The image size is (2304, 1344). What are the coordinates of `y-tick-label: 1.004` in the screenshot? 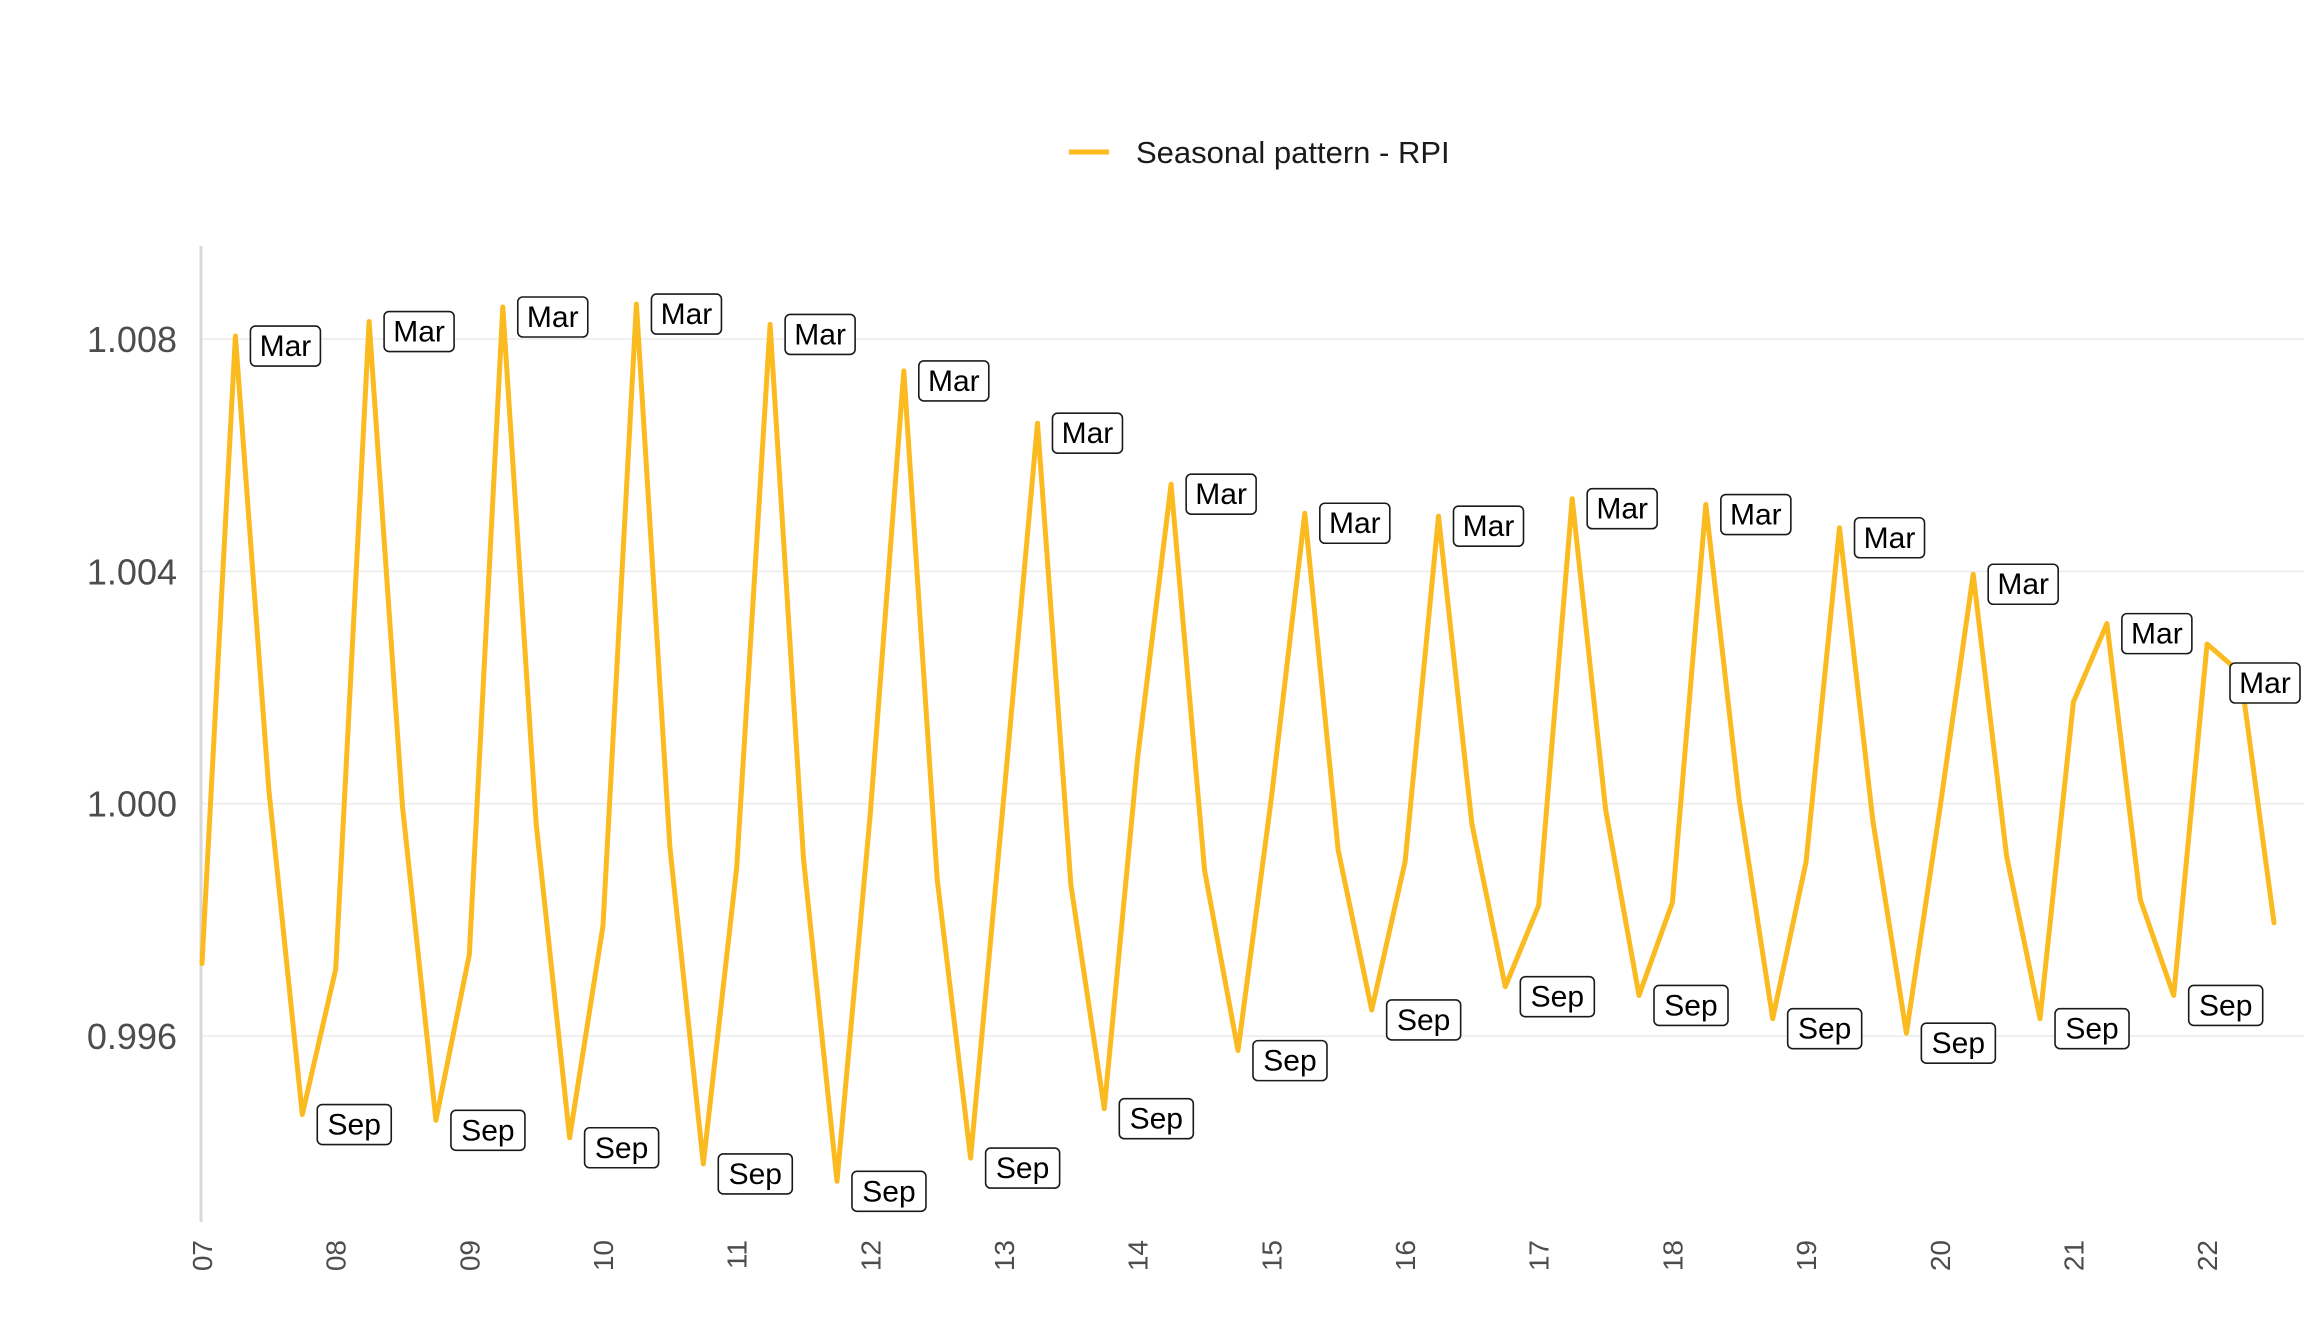 It's located at (132, 571).